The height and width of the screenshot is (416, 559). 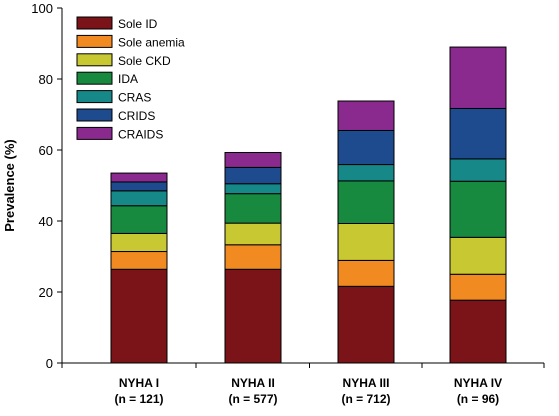 What do you see at coordinates (478, 383) in the screenshot?
I see `x-category-label: NYHA IV` at bounding box center [478, 383].